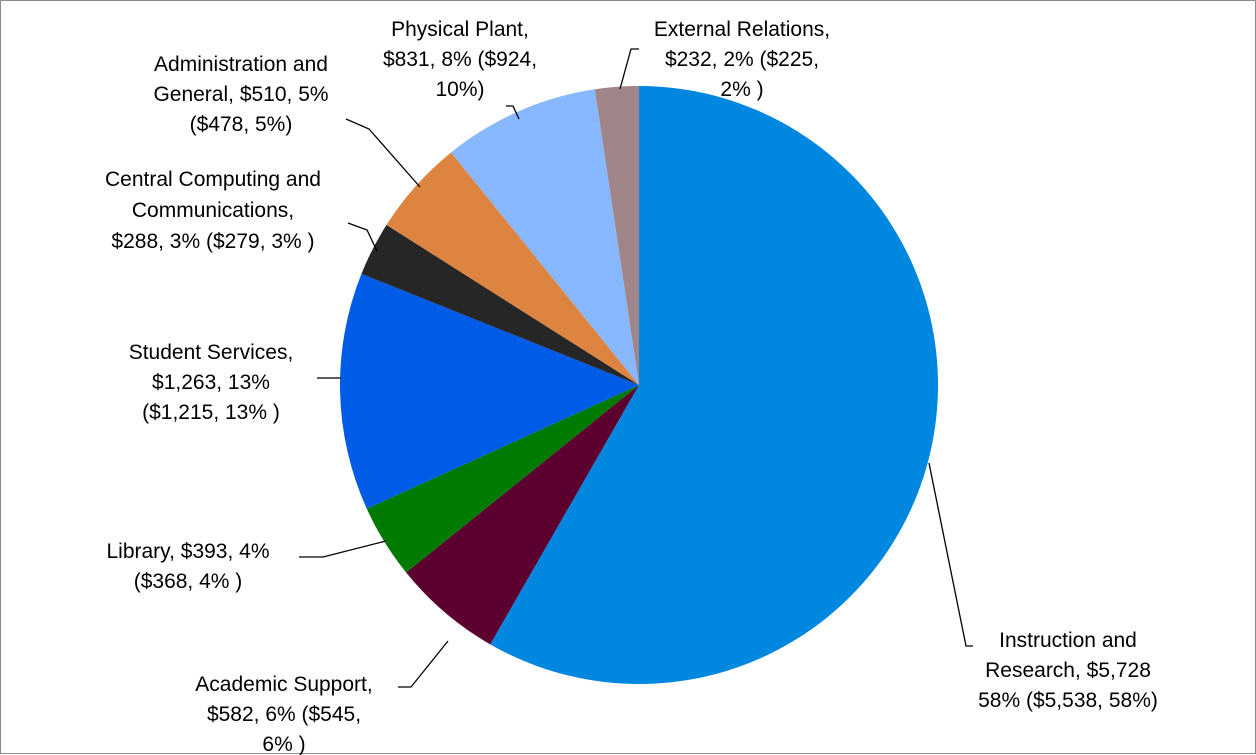  What do you see at coordinates (343, 549) in the screenshot?
I see `leader-line-library` at bounding box center [343, 549].